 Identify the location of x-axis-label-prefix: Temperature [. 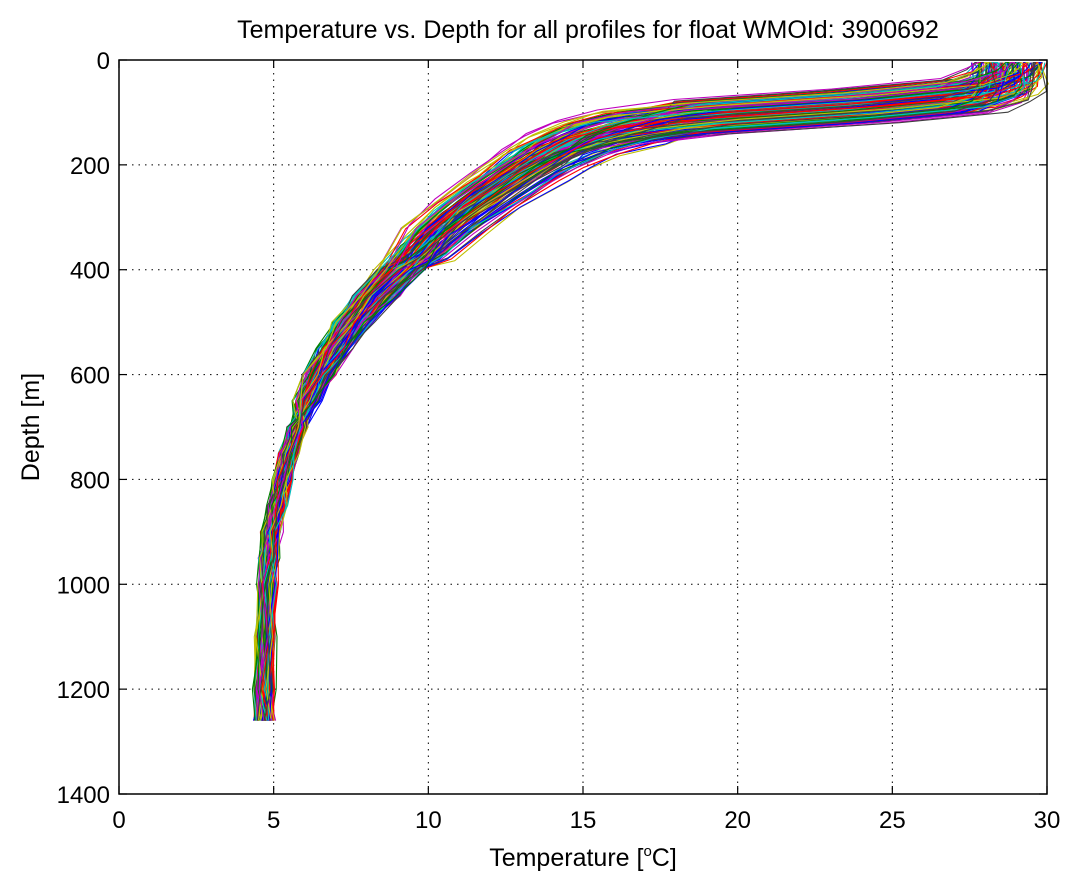
(566, 858).